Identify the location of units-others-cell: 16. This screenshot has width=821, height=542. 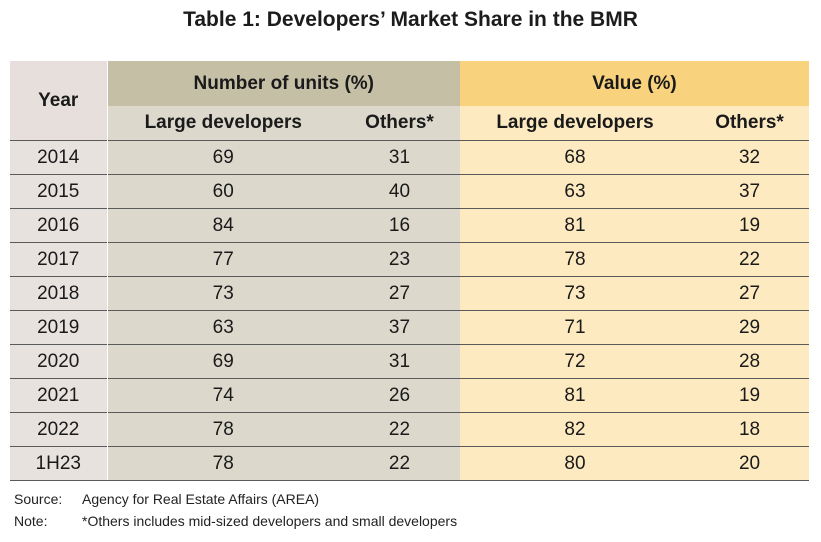
(399, 225).